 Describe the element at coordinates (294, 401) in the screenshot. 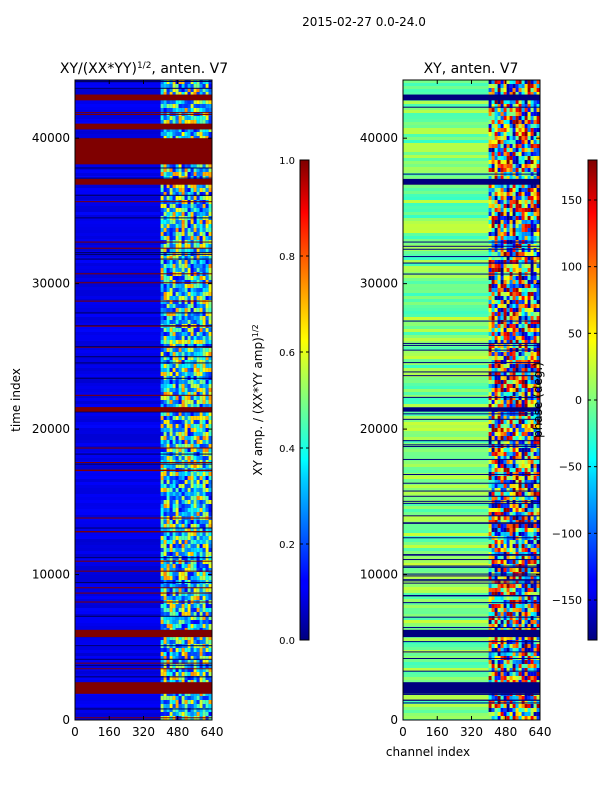

I see `amplitude-colorbar-ticks: 0.00.20.40.60.81.0` at that location.